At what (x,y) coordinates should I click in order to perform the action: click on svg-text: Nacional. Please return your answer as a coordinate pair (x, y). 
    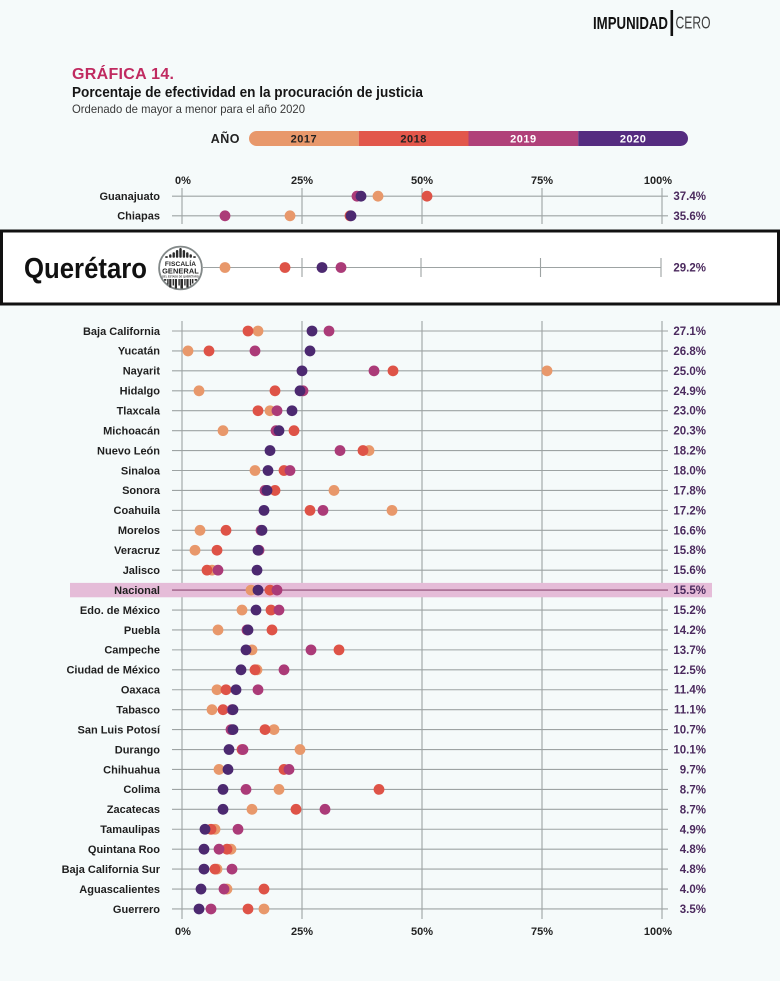
    Looking at the image, I should click on (137, 591).